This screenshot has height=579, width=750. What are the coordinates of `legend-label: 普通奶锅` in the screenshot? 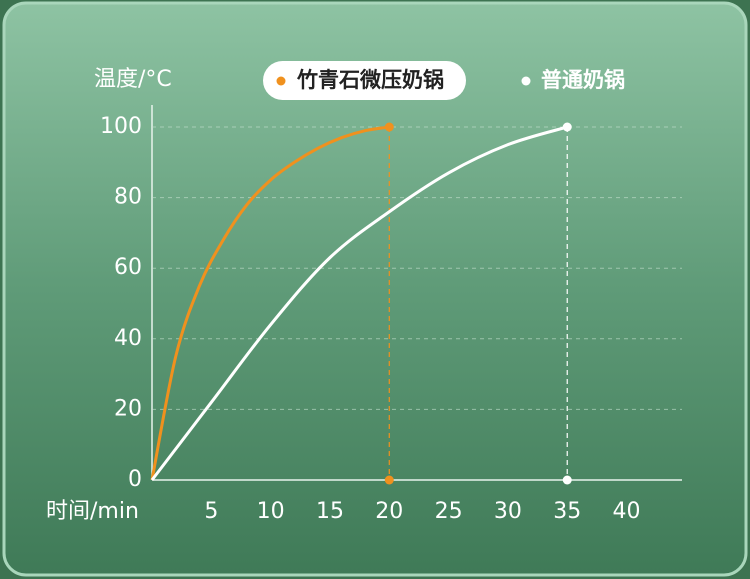 It's located at (583, 80).